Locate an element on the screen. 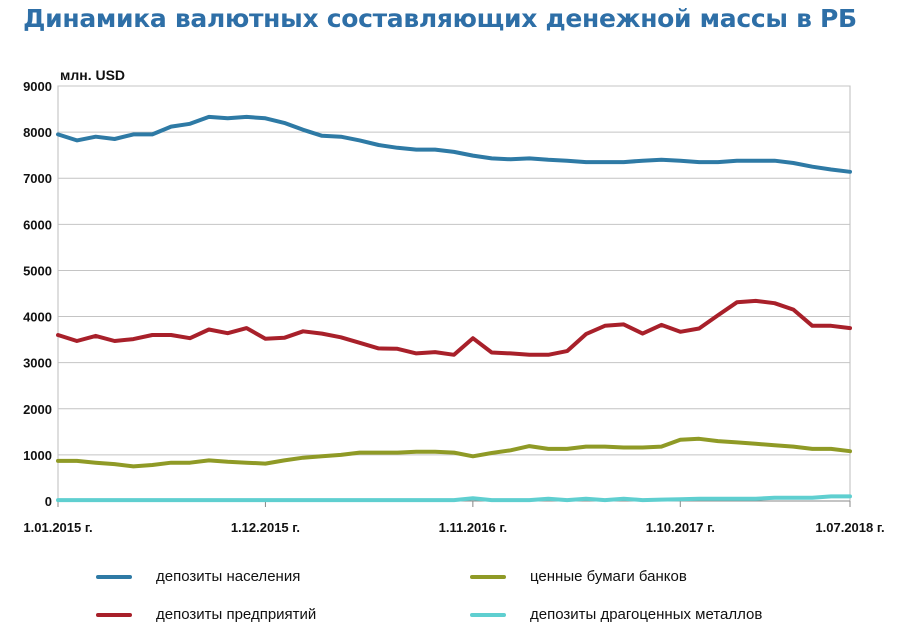 Image resolution: width=900 pixels, height=637 pixels. legend-label: депозиты драгоценных металлов is located at coordinates (646, 614).